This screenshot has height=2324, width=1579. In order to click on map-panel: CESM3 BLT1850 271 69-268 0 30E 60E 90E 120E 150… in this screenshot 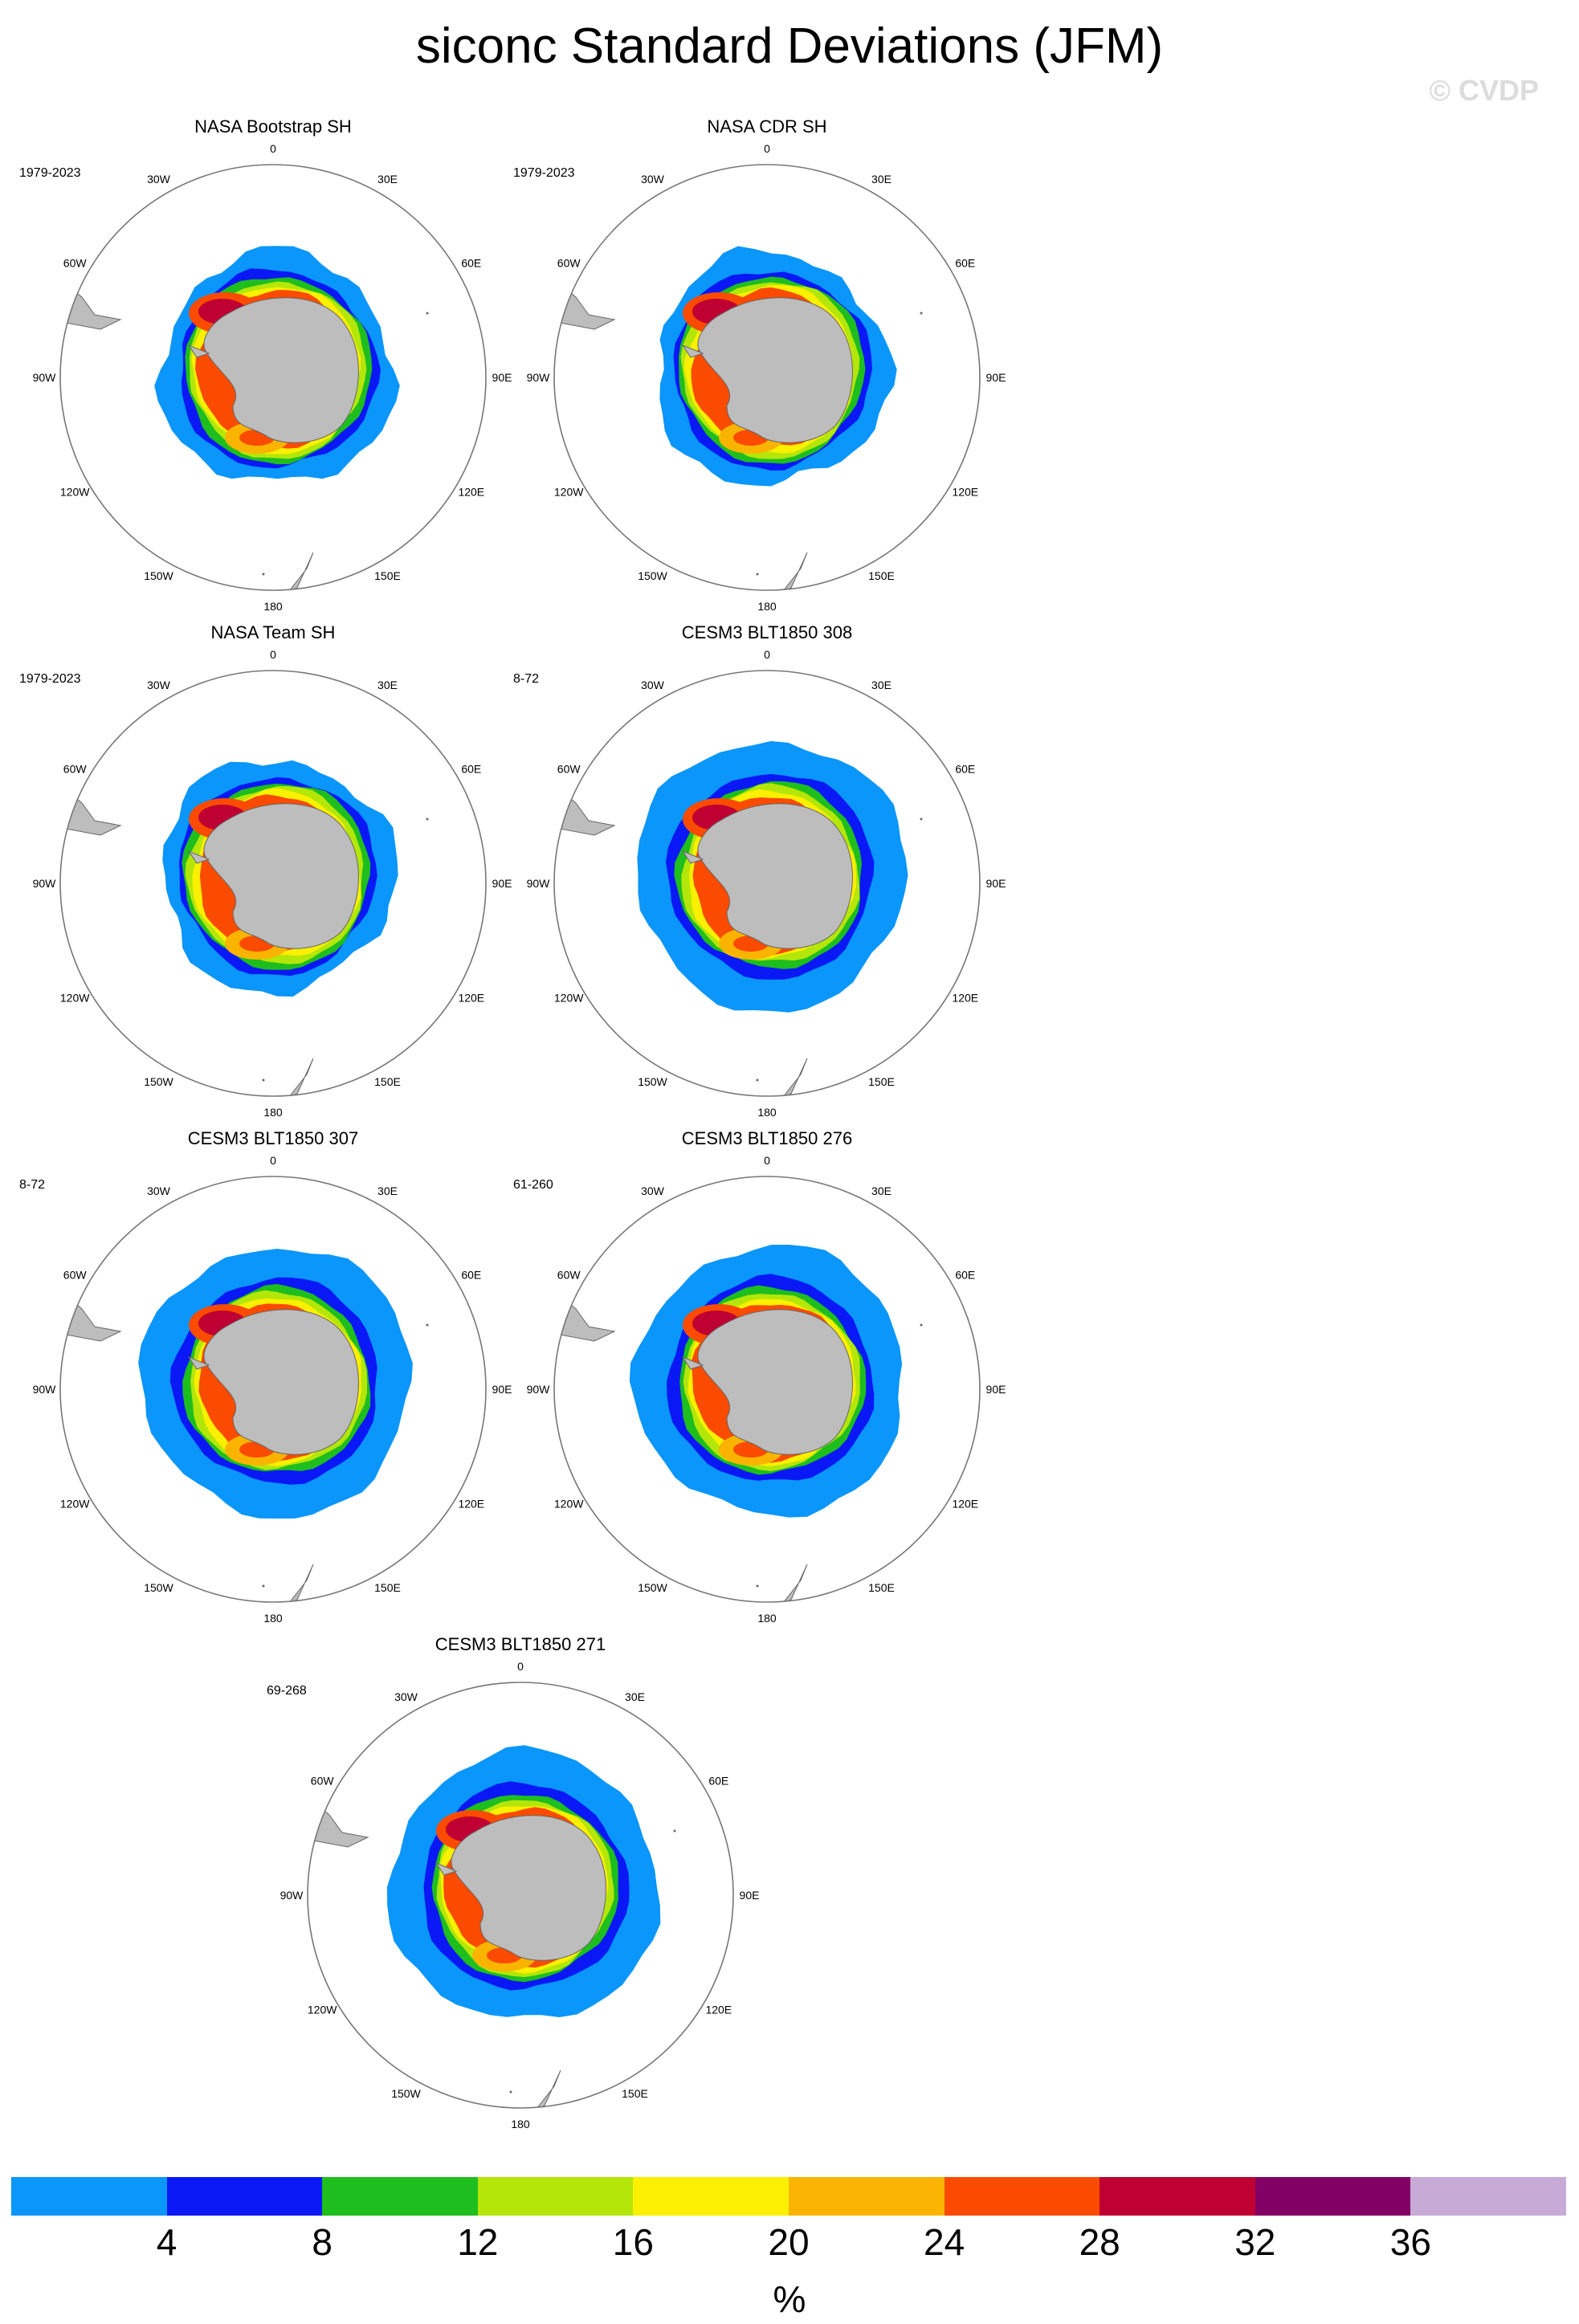, I will do `click(520, 1883)`.